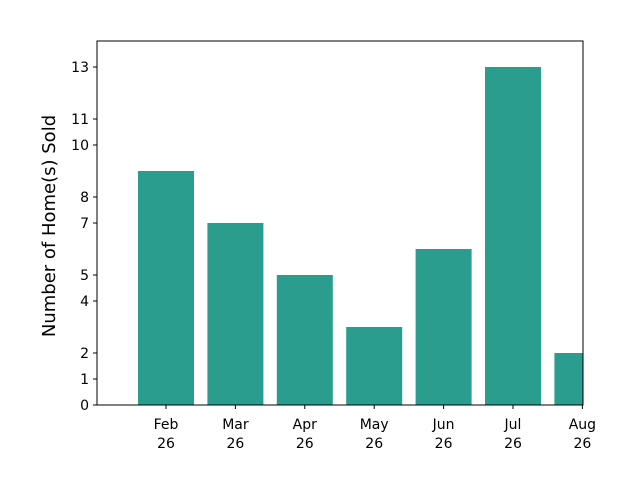  Describe the element at coordinates (582, 434) in the screenshot. I see `x-tick-label: Aug 26` at that location.